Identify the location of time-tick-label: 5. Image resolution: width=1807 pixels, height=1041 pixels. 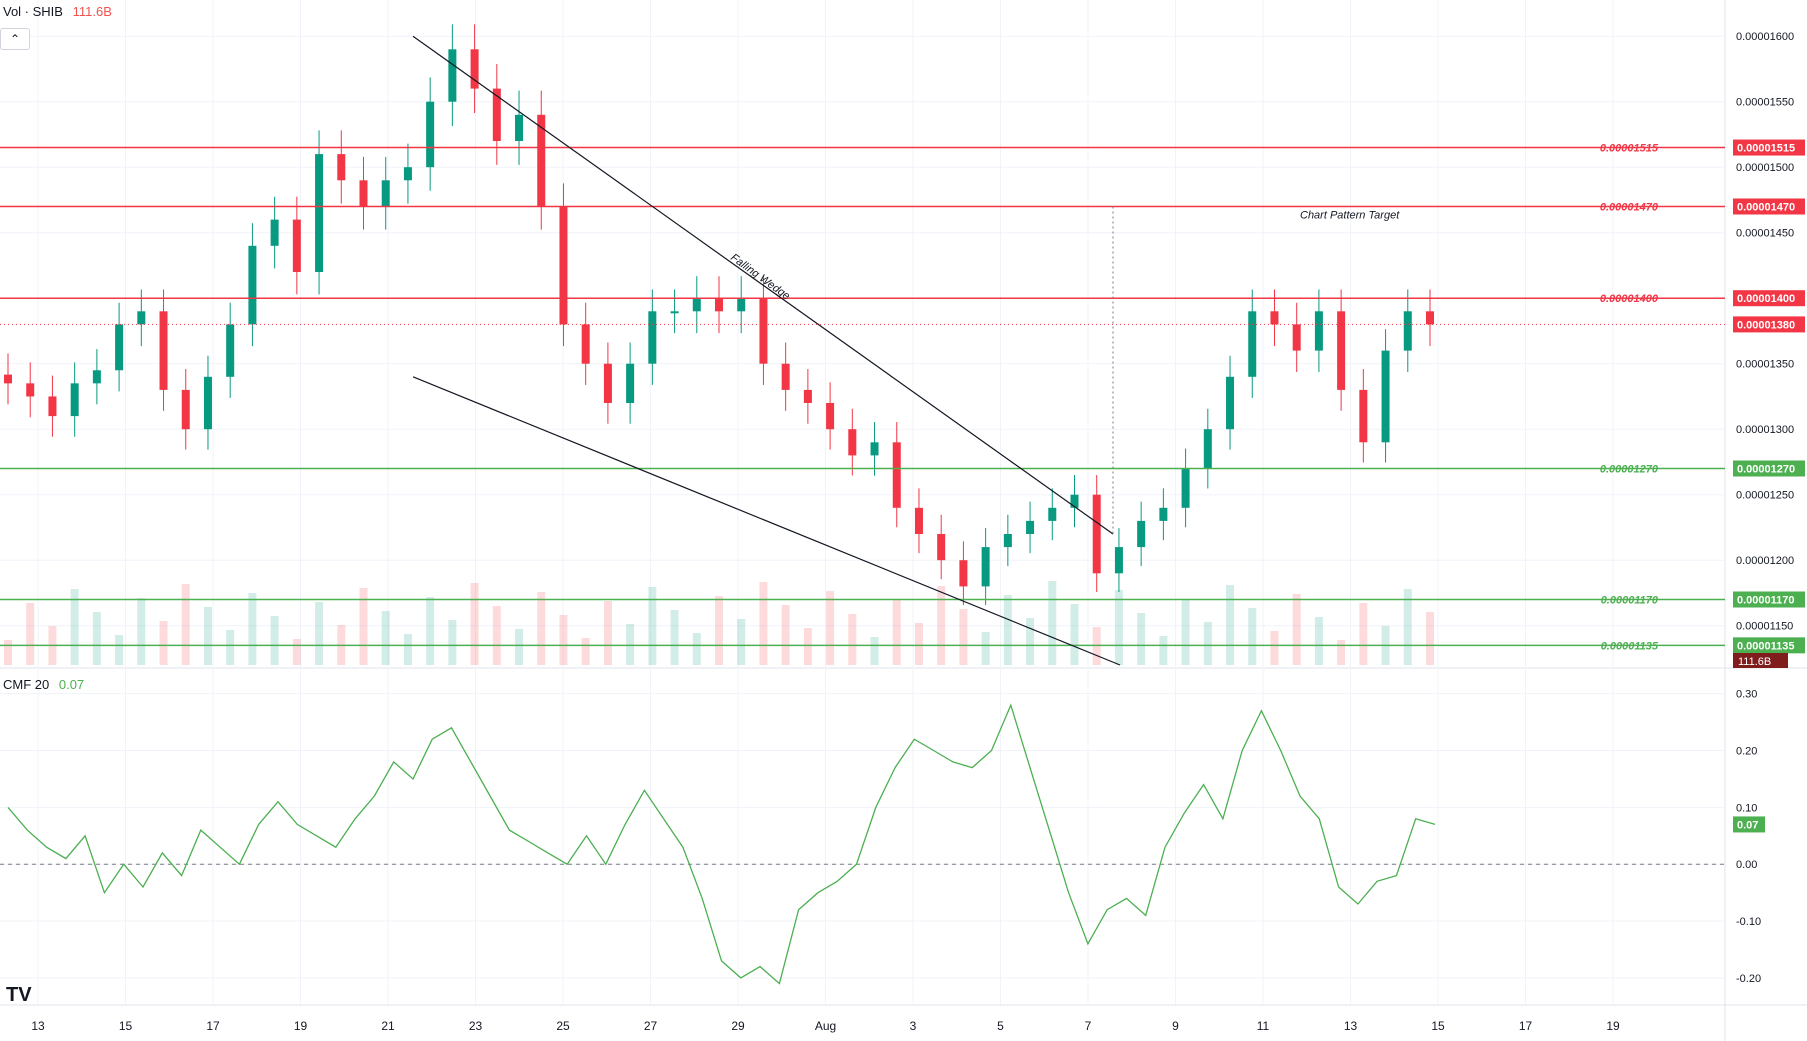
(1000, 1026).